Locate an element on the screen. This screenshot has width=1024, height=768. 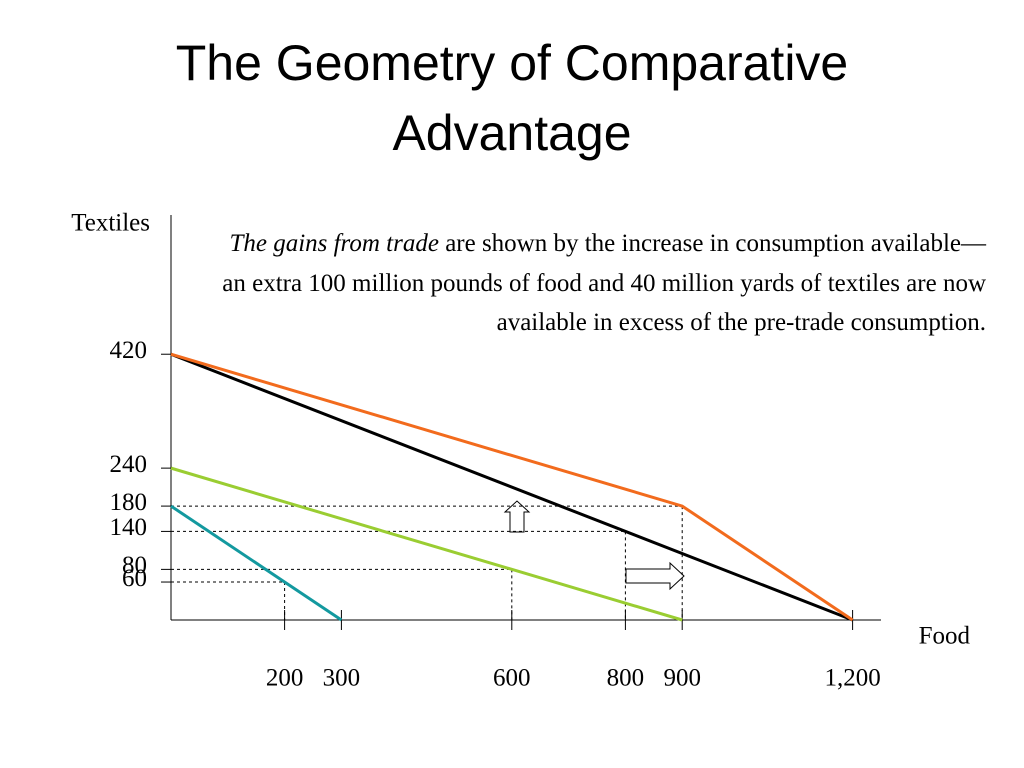
annotation-italic: The gains from trade is located at coordinates (334, 243).